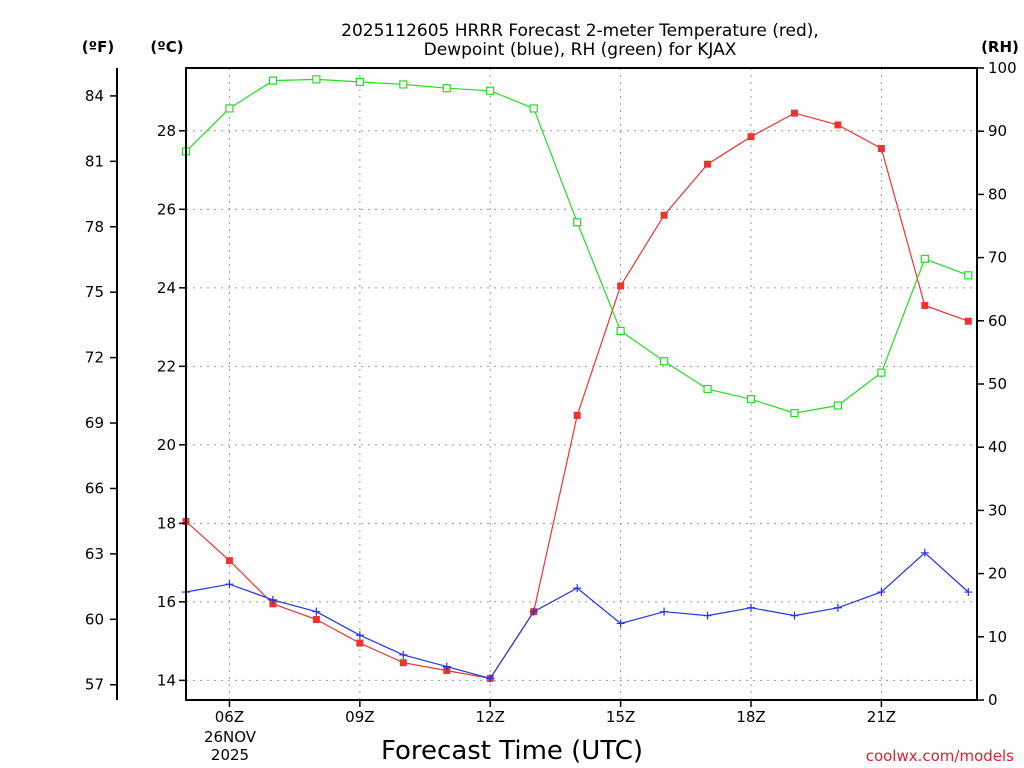 The image size is (1024, 768). I want to click on fahrenheit-tick-label-2: 63, so click(94, 554).